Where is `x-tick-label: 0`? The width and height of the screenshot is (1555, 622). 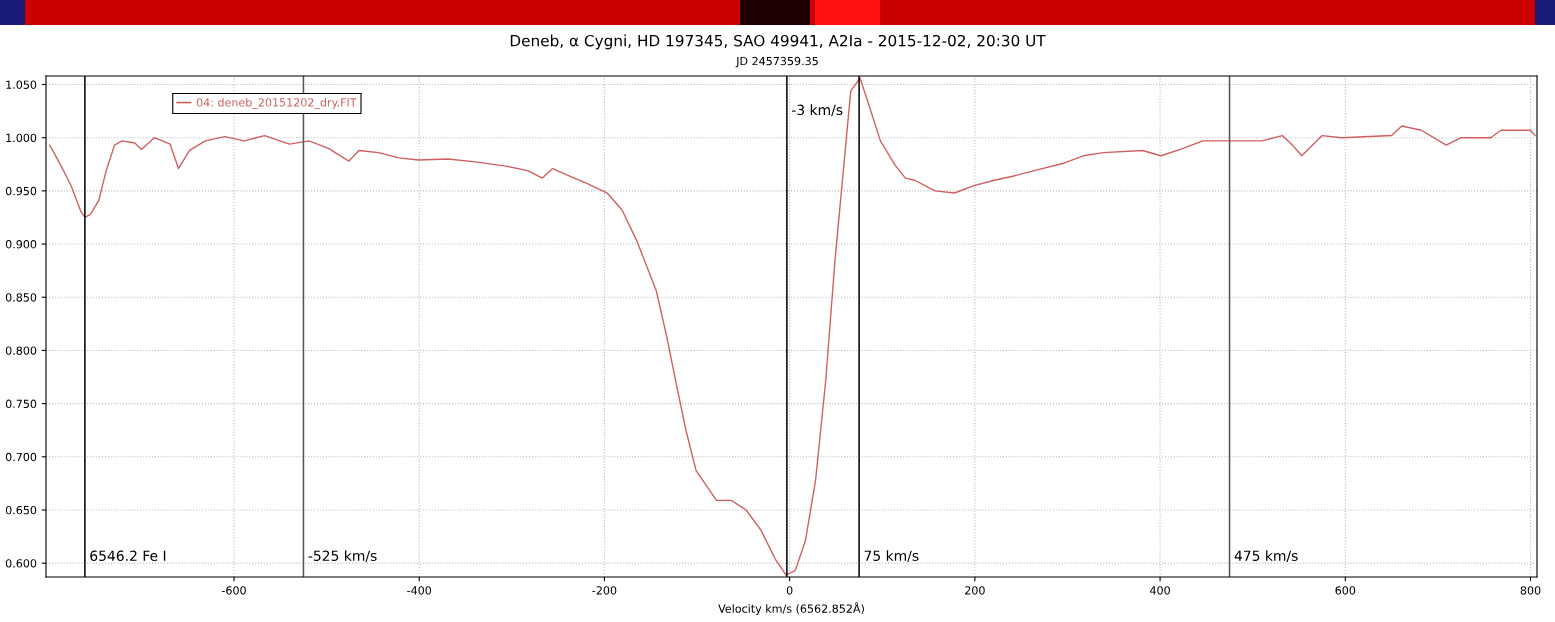 x-tick-label: 0 is located at coordinates (789, 590).